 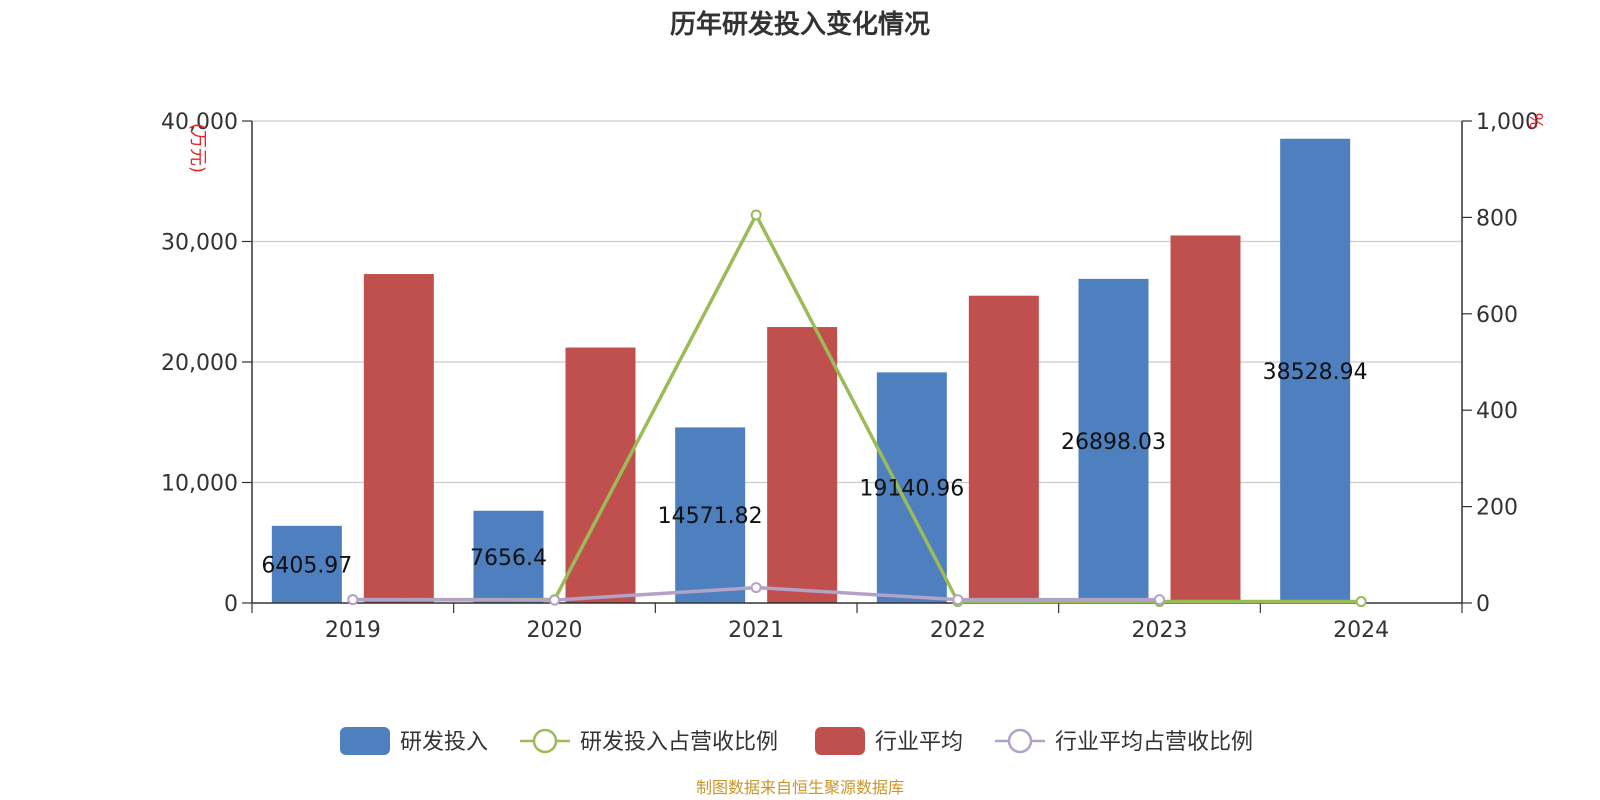 I want to click on source-note: 制图数据来自恒生聚源数据库, so click(x=800, y=787).